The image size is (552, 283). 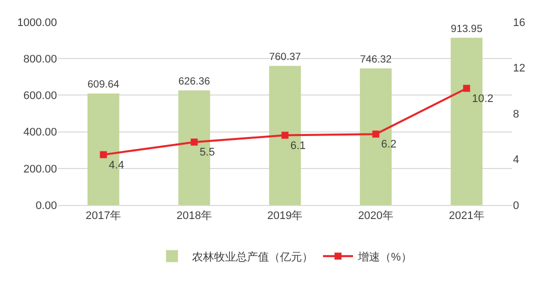 What do you see at coordinates (384, 257) in the screenshot?
I see `legend-label: 增速（%）` at bounding box center [384, 257].